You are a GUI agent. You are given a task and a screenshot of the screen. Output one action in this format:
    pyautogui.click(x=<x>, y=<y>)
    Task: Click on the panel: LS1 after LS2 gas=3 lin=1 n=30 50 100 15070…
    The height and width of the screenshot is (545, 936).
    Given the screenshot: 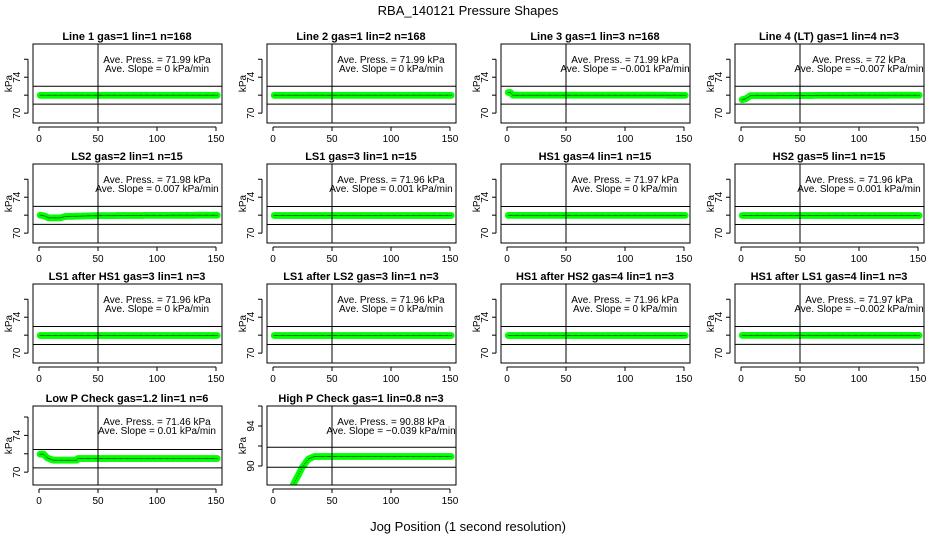 What is the action you would take?
    pyautogui.click(x=348, y=328)
    